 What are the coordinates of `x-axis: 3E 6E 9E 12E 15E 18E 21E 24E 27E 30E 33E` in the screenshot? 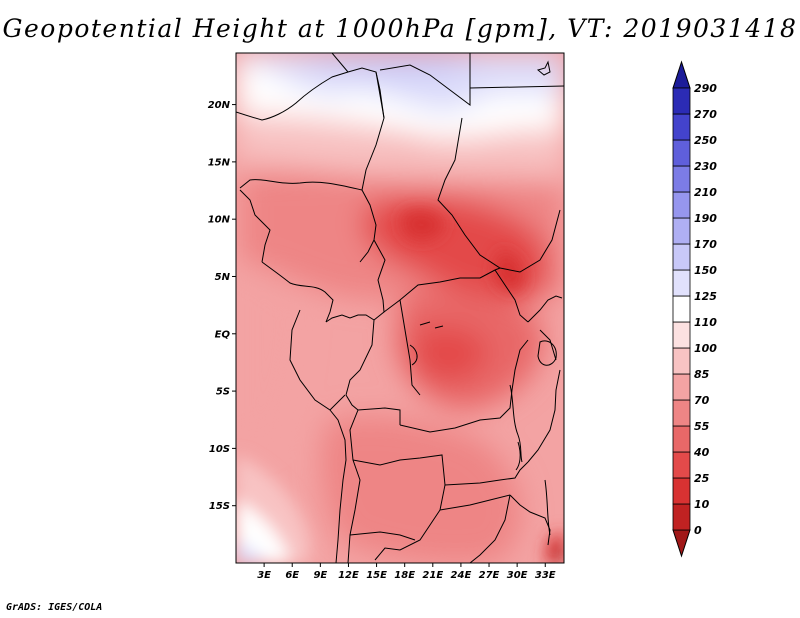 It's located at (406, 572).